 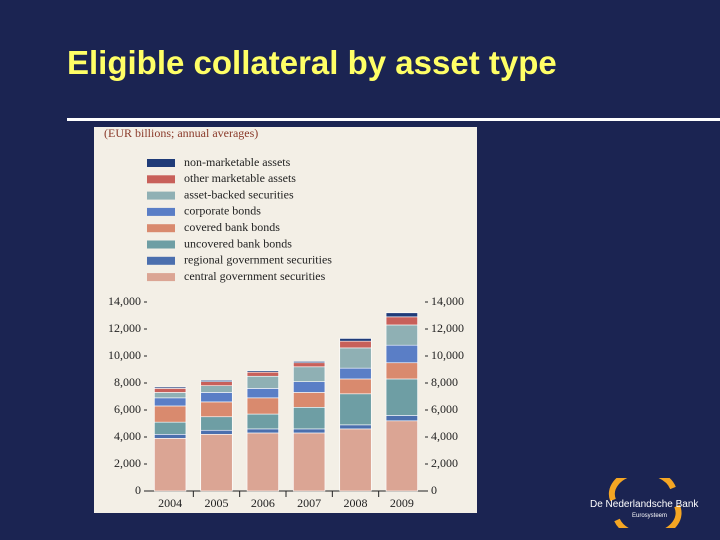 I want to click on logo-tagline: Eurosysteem, so click(x=650, y=516).